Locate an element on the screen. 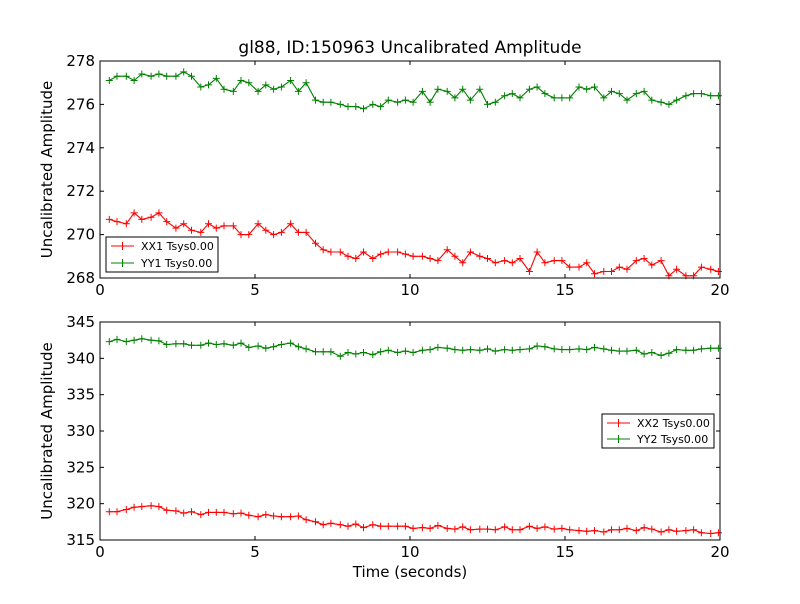 The width and height of the screenshot is (800, 604). bottom-y-tick-label: 315 is located at coordinates (80, 540).